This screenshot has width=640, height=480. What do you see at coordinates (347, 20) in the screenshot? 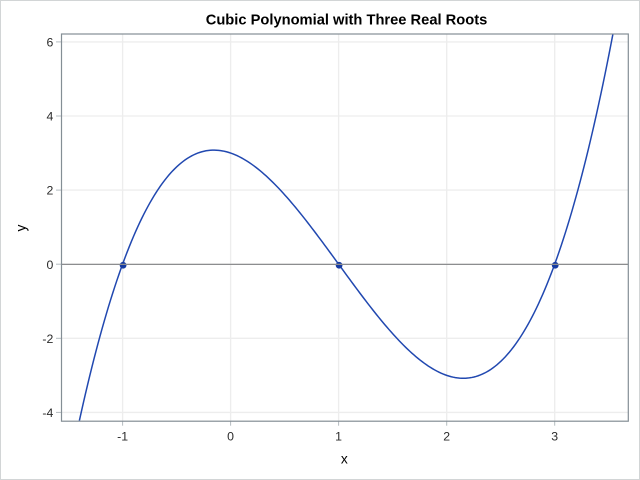
I see `svg-text:Cubic Polynomial with Three Re: Cubic Polynomial with Three Real Roots` at bounding box center [347, 20].